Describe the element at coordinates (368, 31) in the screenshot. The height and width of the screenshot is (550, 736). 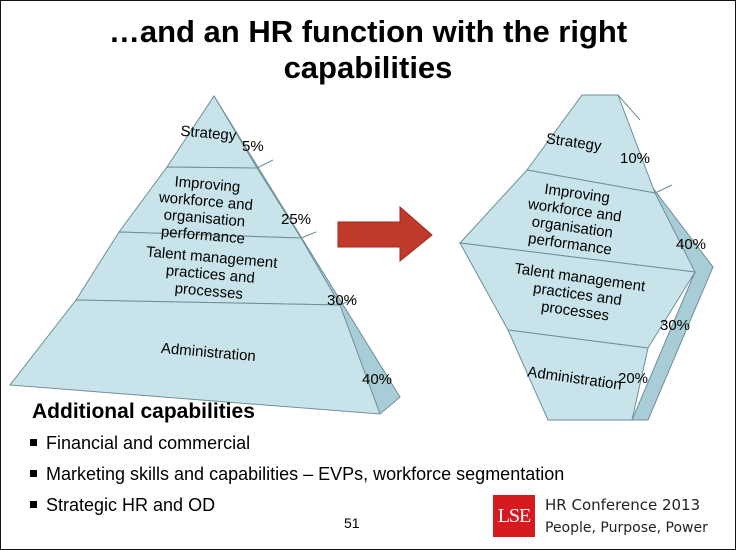
I see `title-line-1: …and an HR function with the right` at that location.